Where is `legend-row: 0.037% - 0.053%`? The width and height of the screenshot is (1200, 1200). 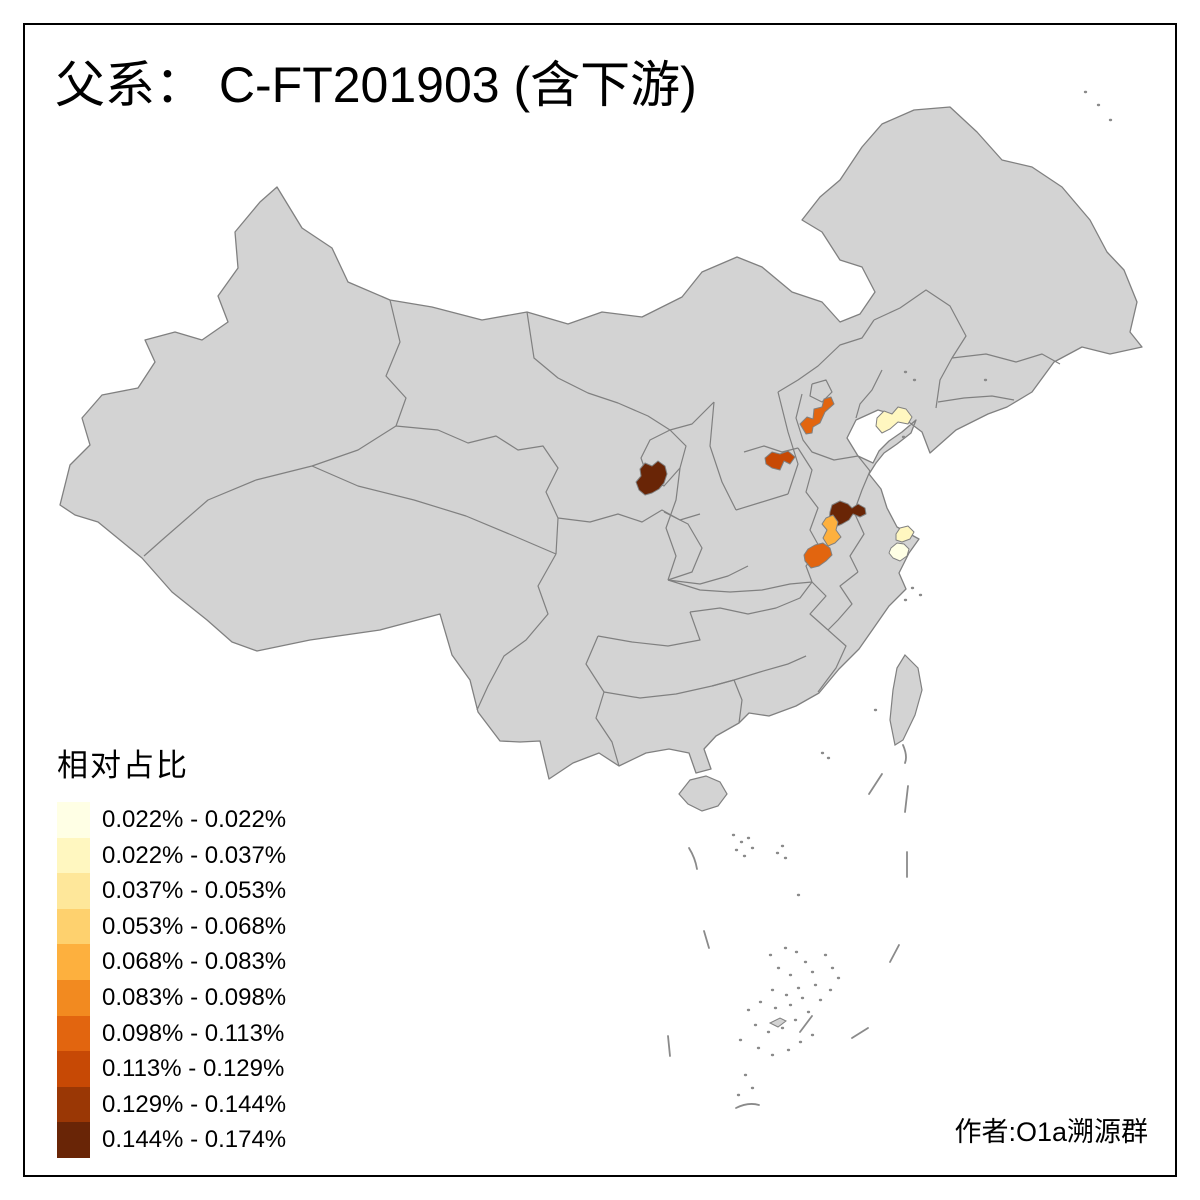
legend-row: 0.037% - 0.053% is located at coordinates (171, 891).